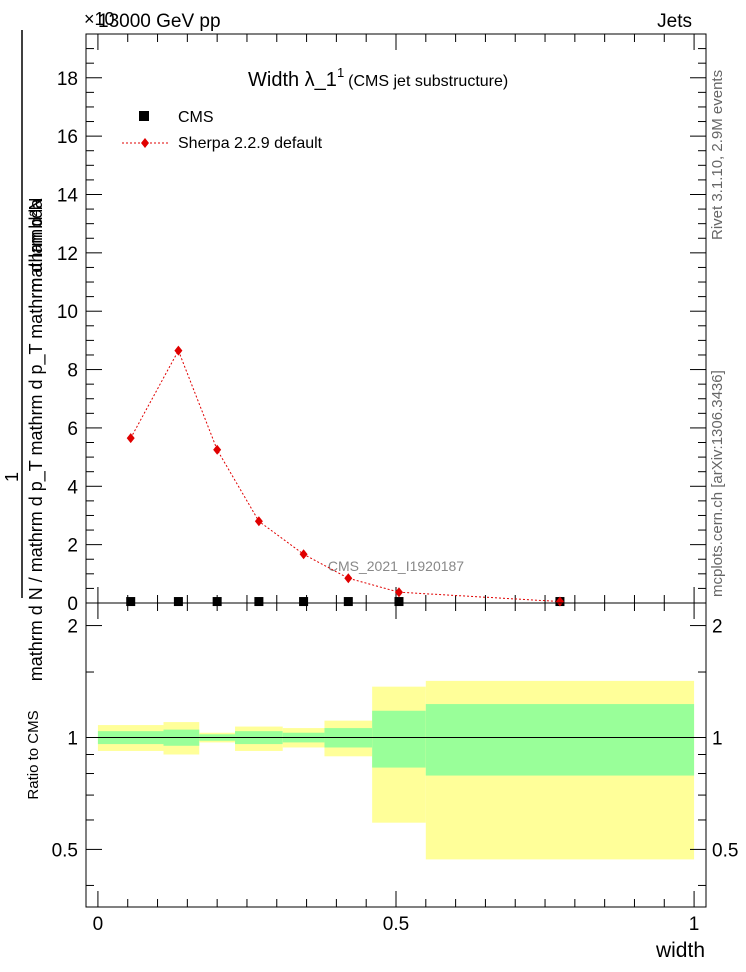  What do you see at coordinates (717, 738) in the screenshot?
I see `ratio-y-tick-label-right: 1` at bounding box center [717, 738].